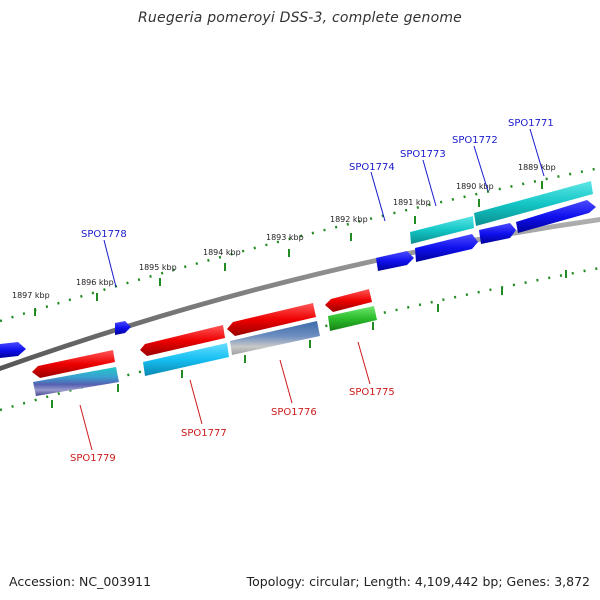  What do you see at coordinates (429, 183) in the screenshot?
I see `leader-spo1773` at bounding box center [429, 183].